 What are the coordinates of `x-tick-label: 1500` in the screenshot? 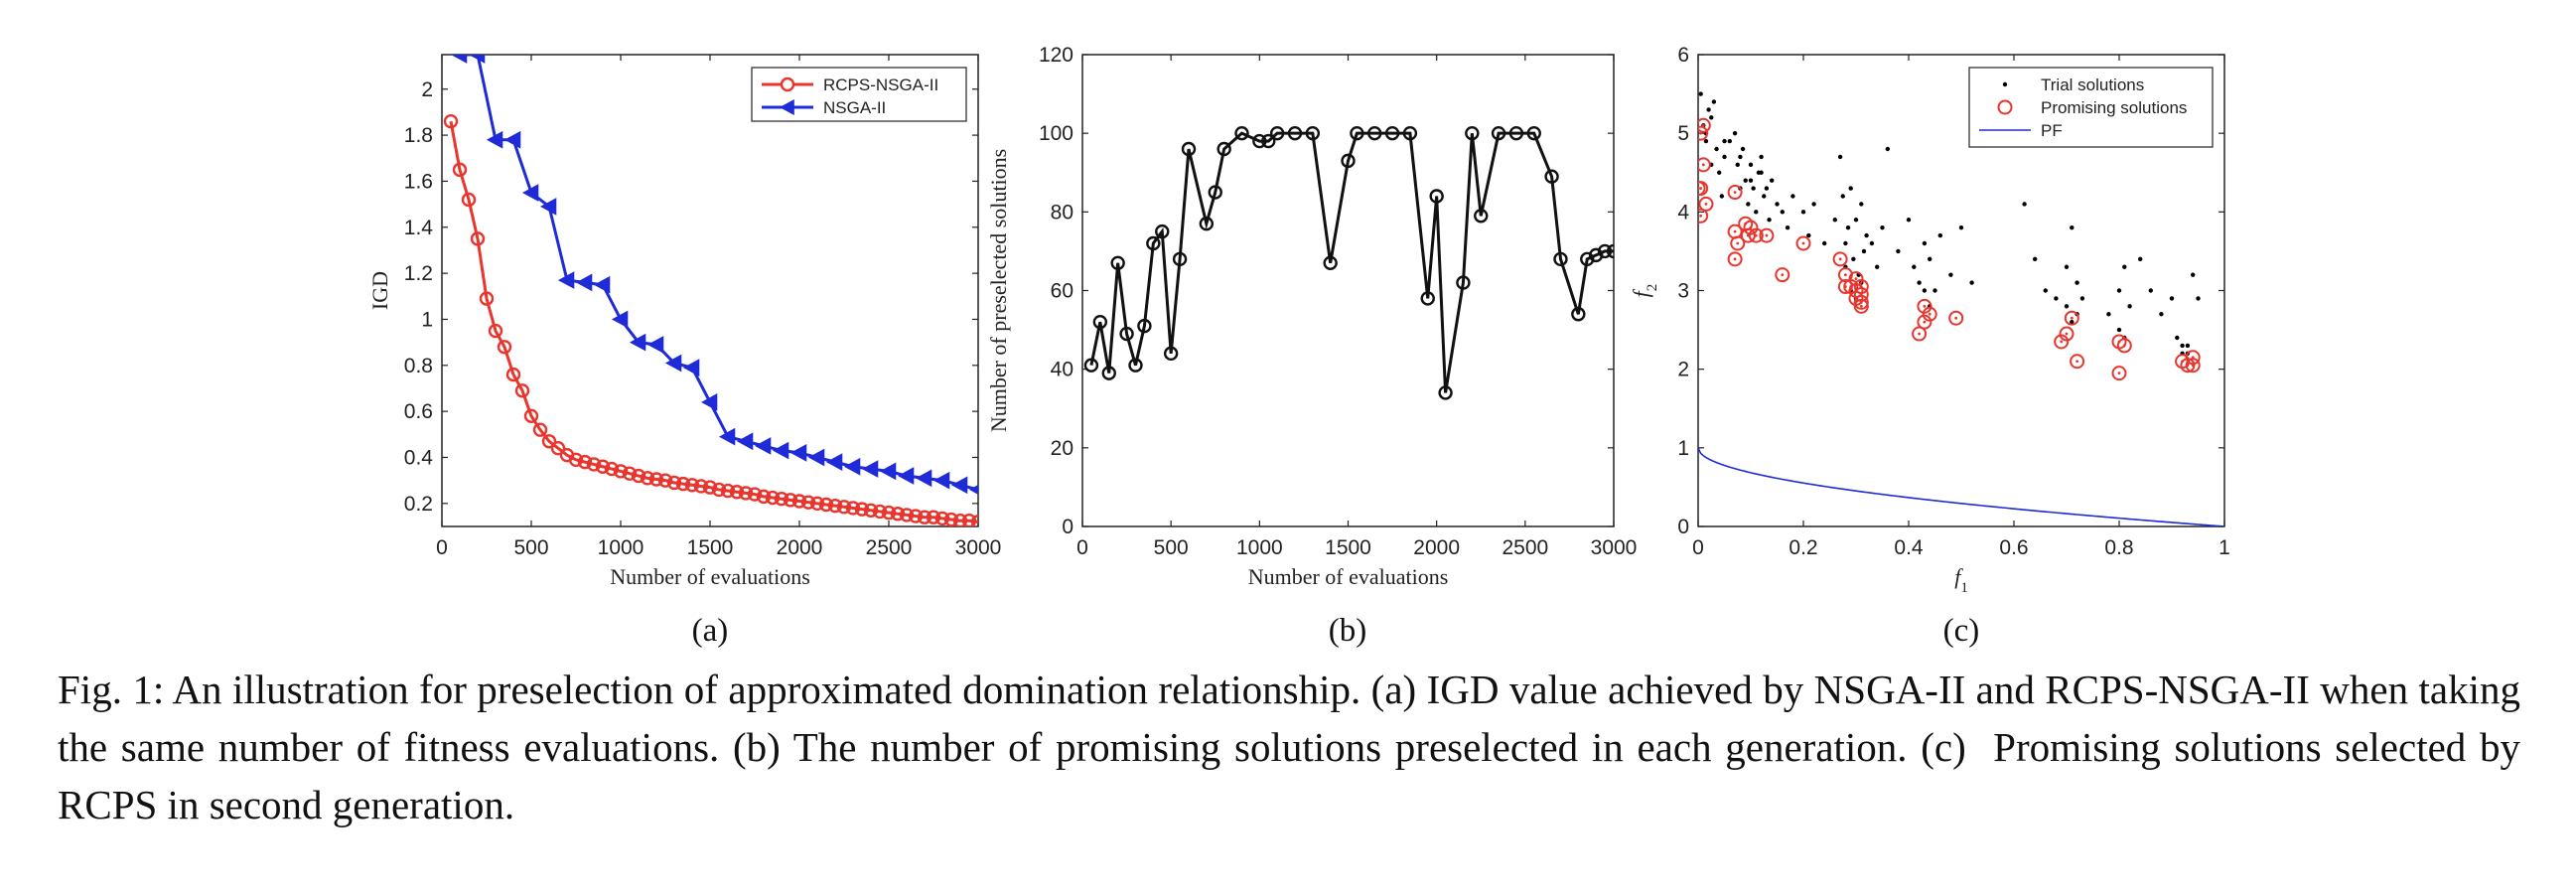 It's located at (1348, 547).